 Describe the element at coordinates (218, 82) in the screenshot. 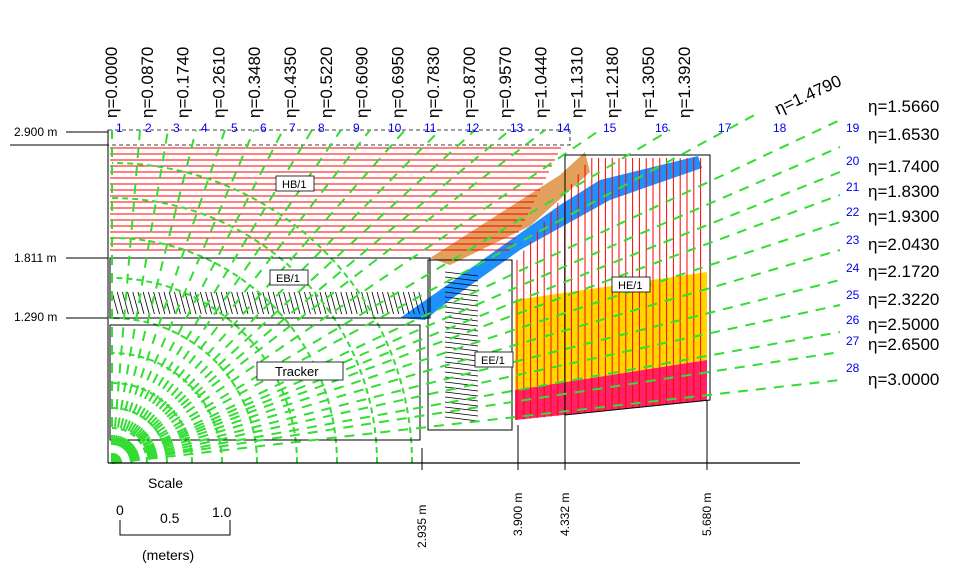

I see `eta-top-label-3: η=0.2610` at that location.